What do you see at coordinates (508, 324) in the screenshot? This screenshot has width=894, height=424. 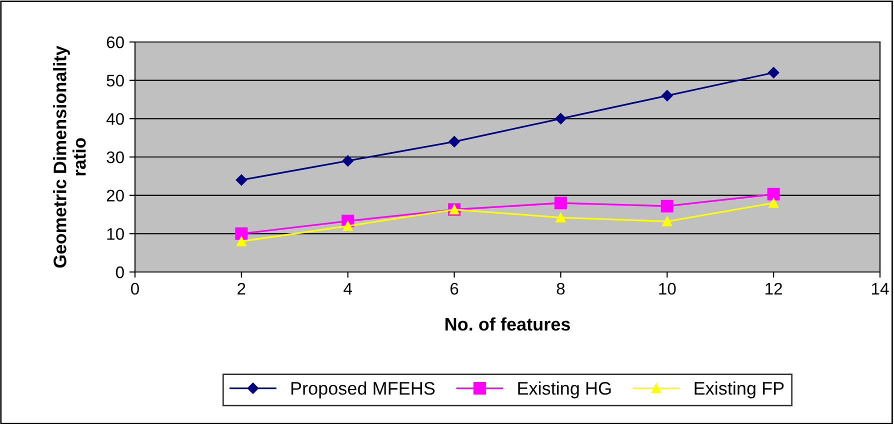 I see `x-axis-title: No. of features` at bounding box center [508, 324].